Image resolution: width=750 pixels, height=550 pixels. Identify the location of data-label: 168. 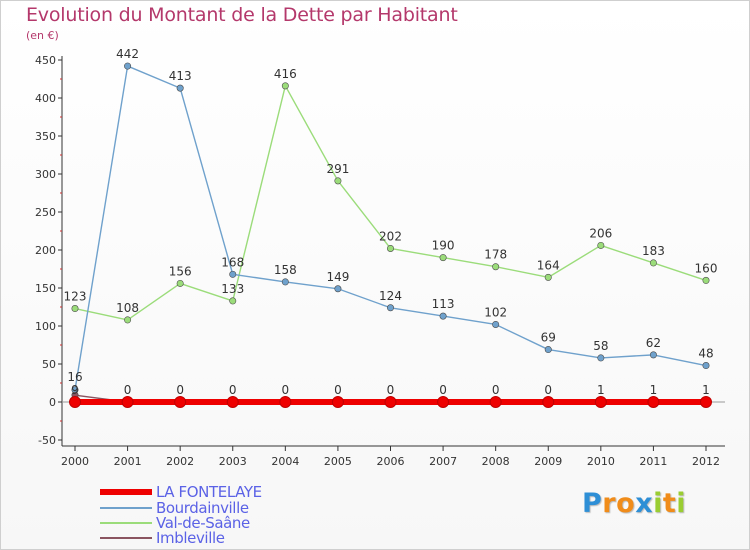
(232, 262).